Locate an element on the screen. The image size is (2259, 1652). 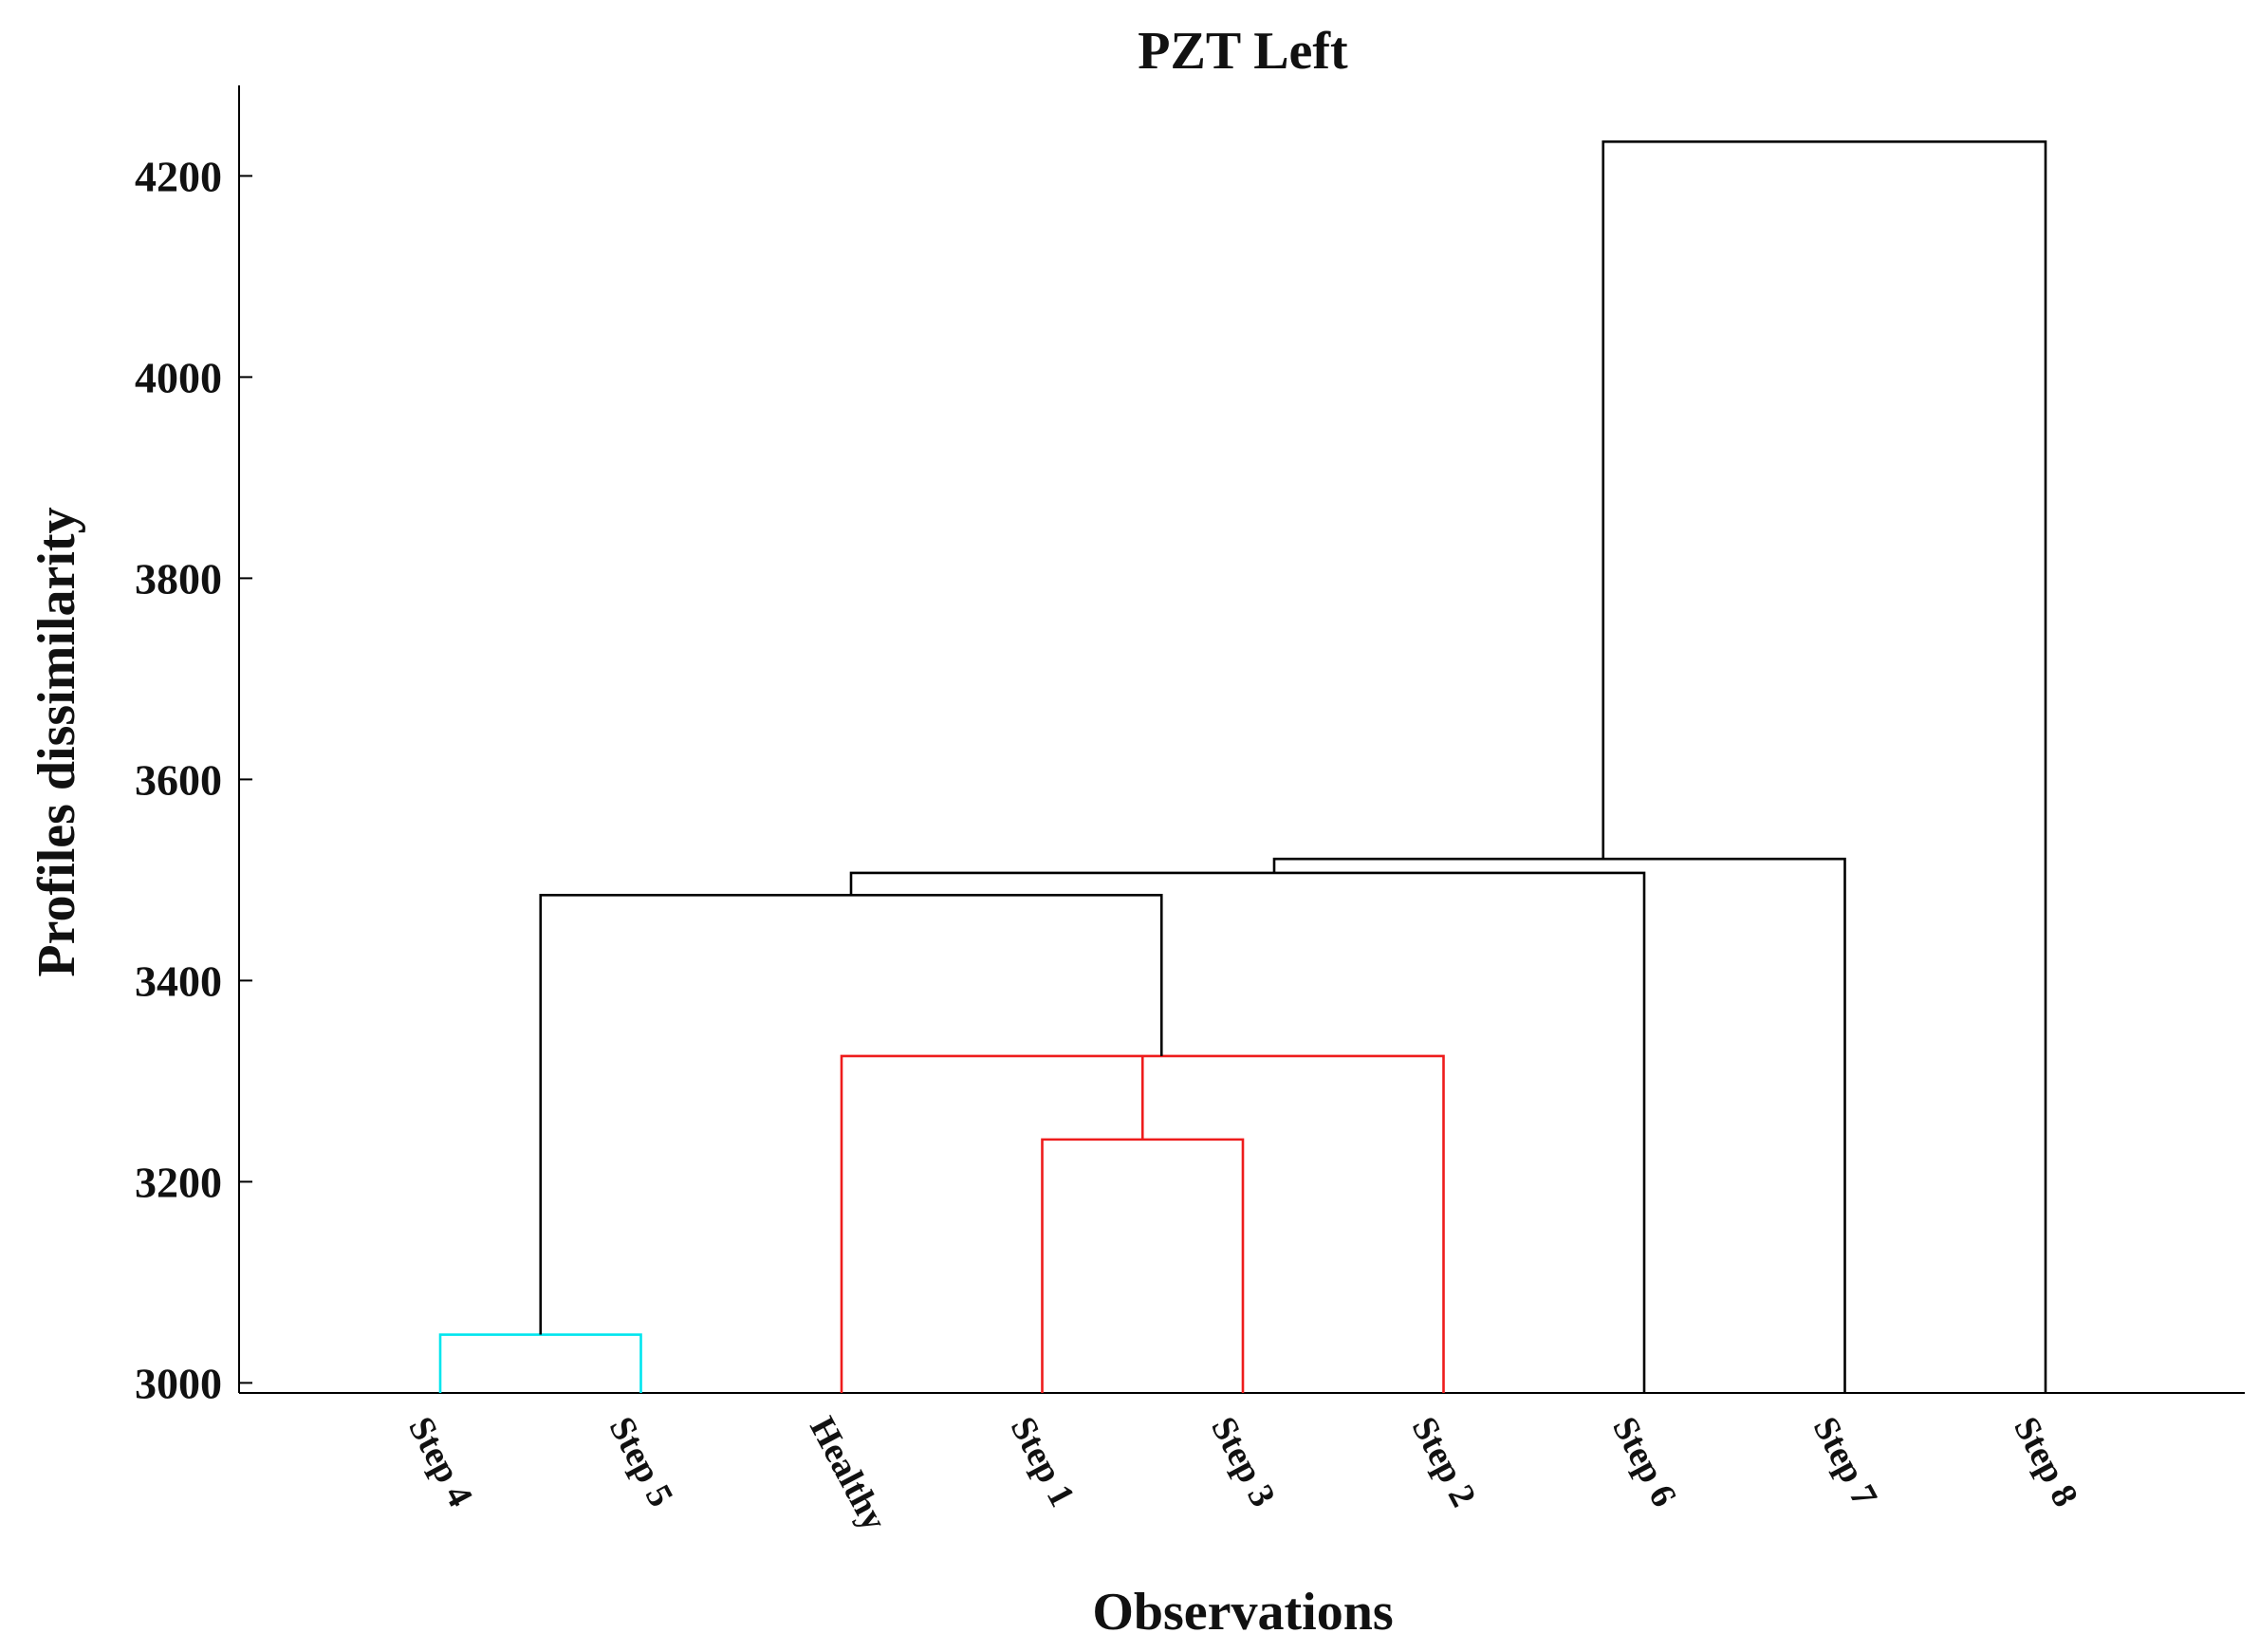
y-tick-label: 3200 is located at coordinates (179, 1182).